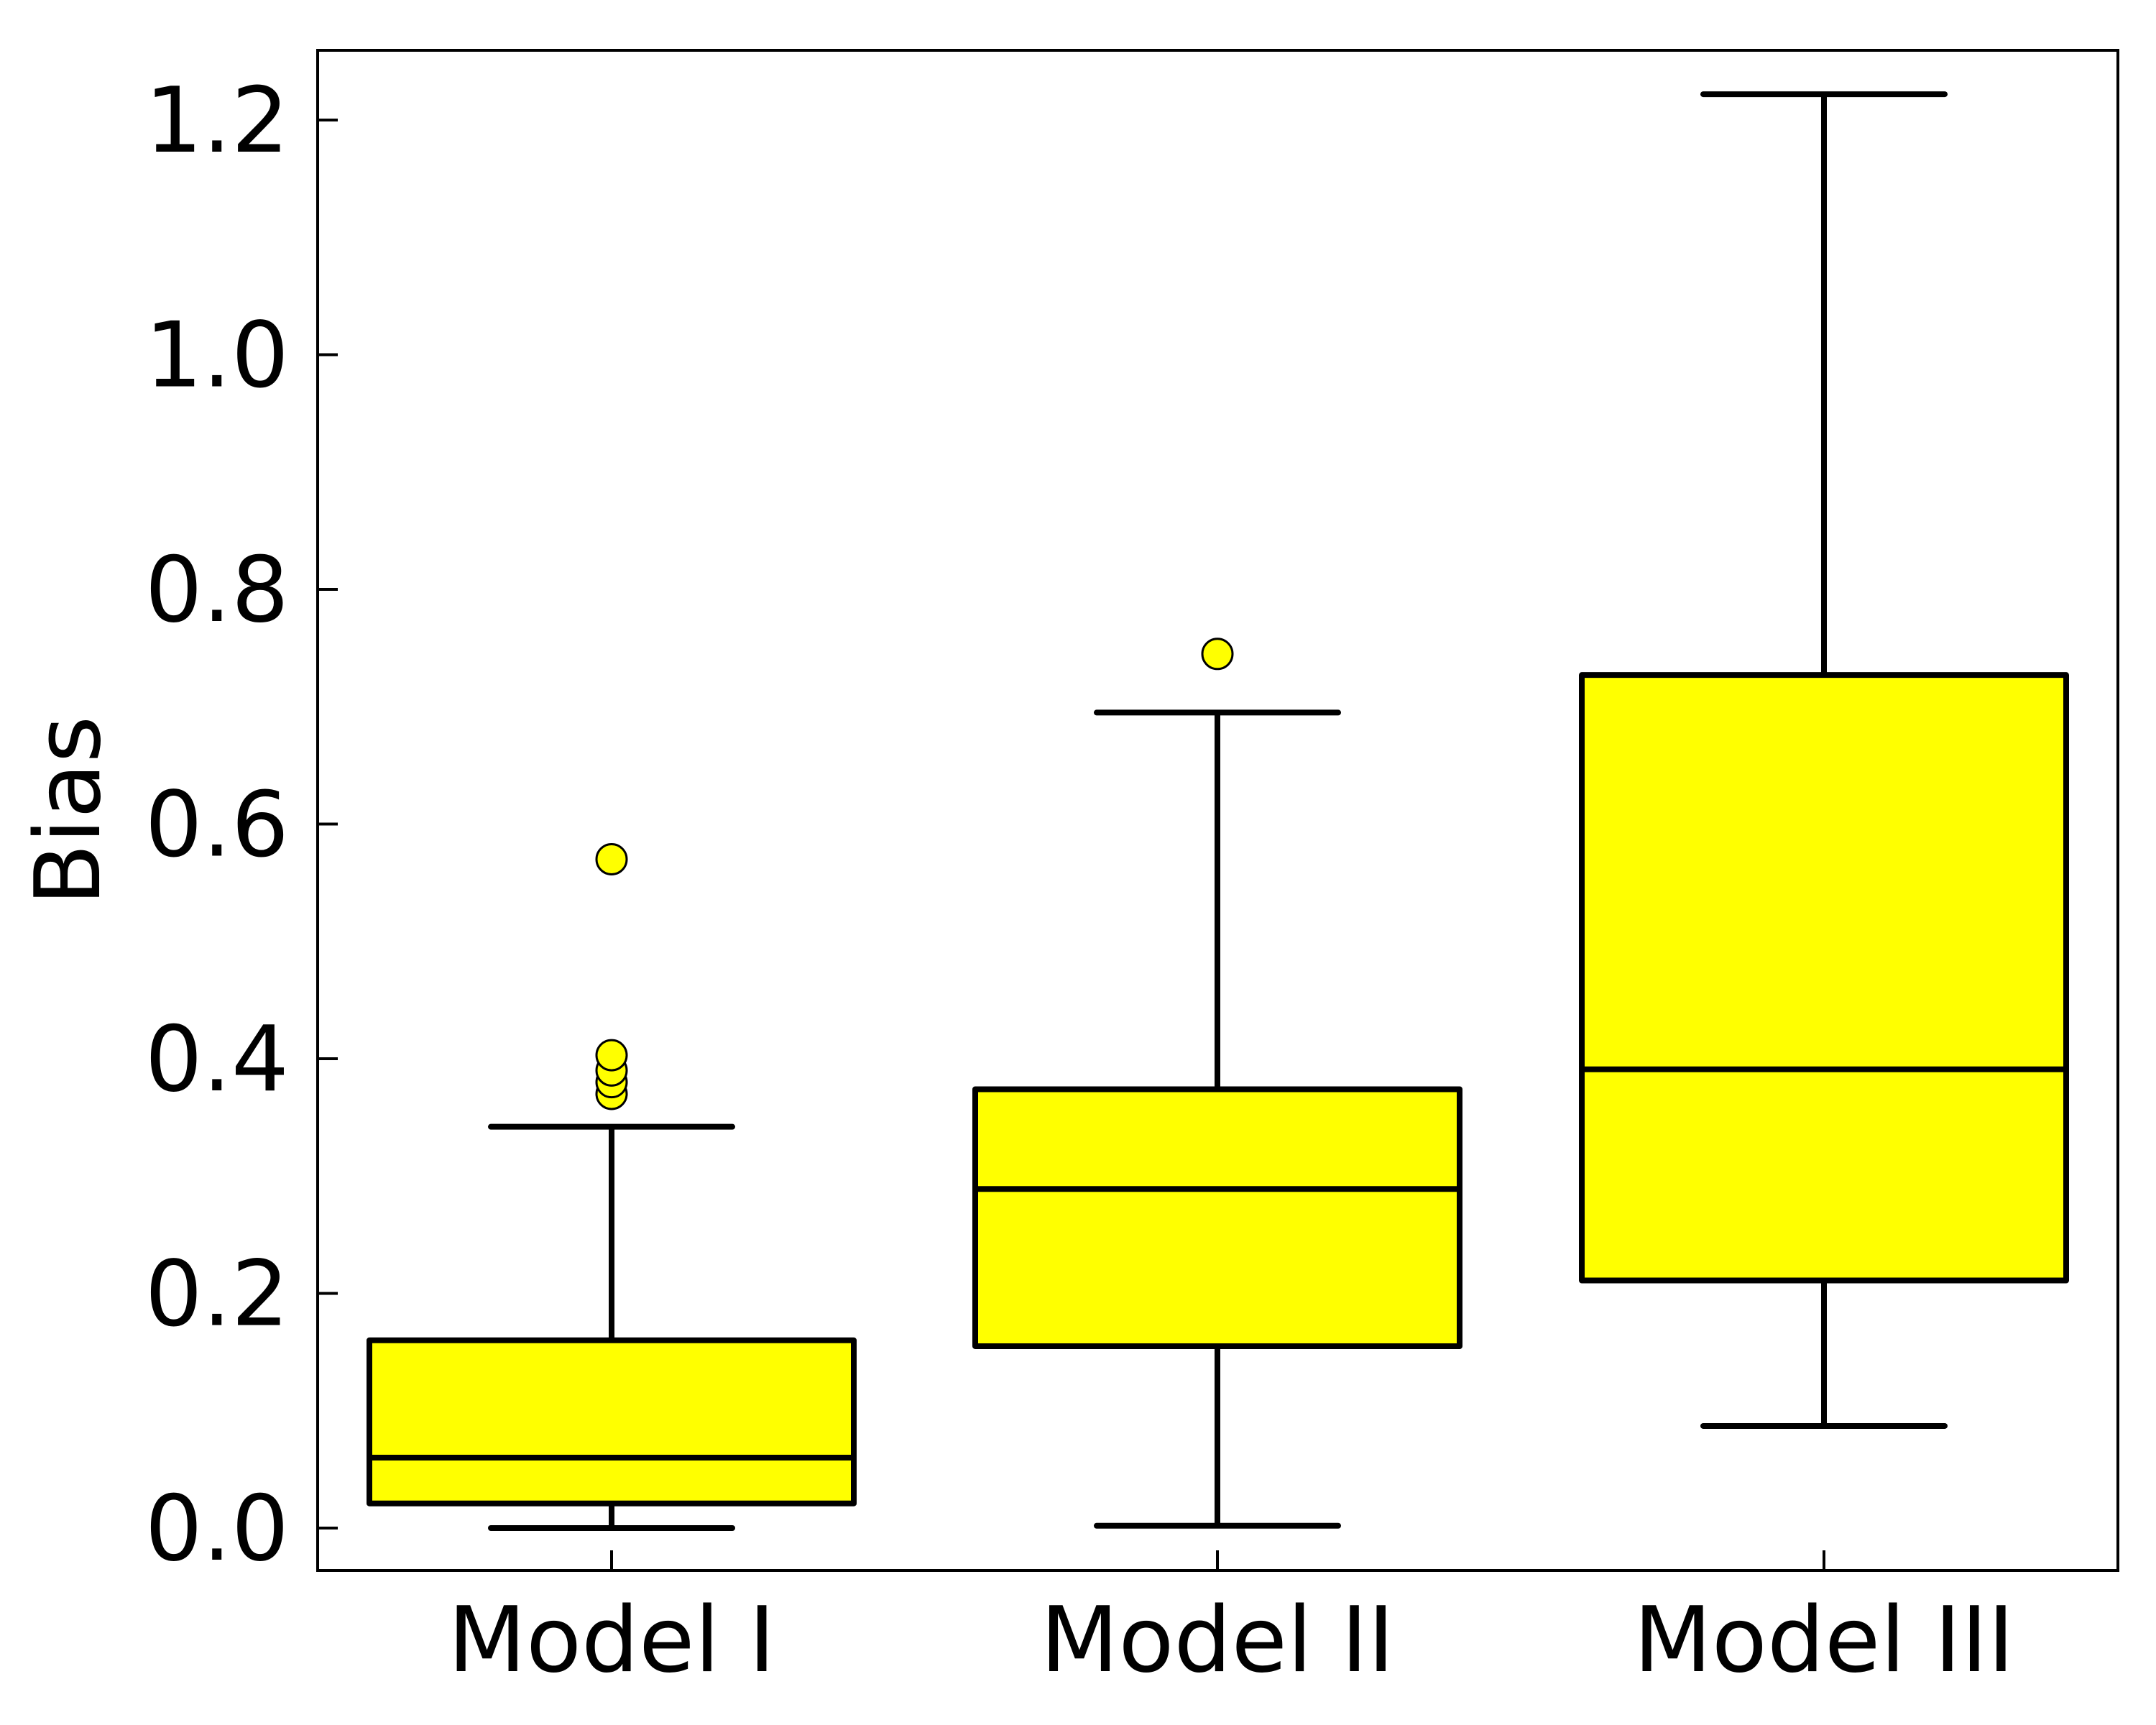 The height and width of the screenshot is (1725, 2156). Describe the element at coordinates (217, 1059) in the screenshot. I see `y-tick-label: 0.4` at that location.